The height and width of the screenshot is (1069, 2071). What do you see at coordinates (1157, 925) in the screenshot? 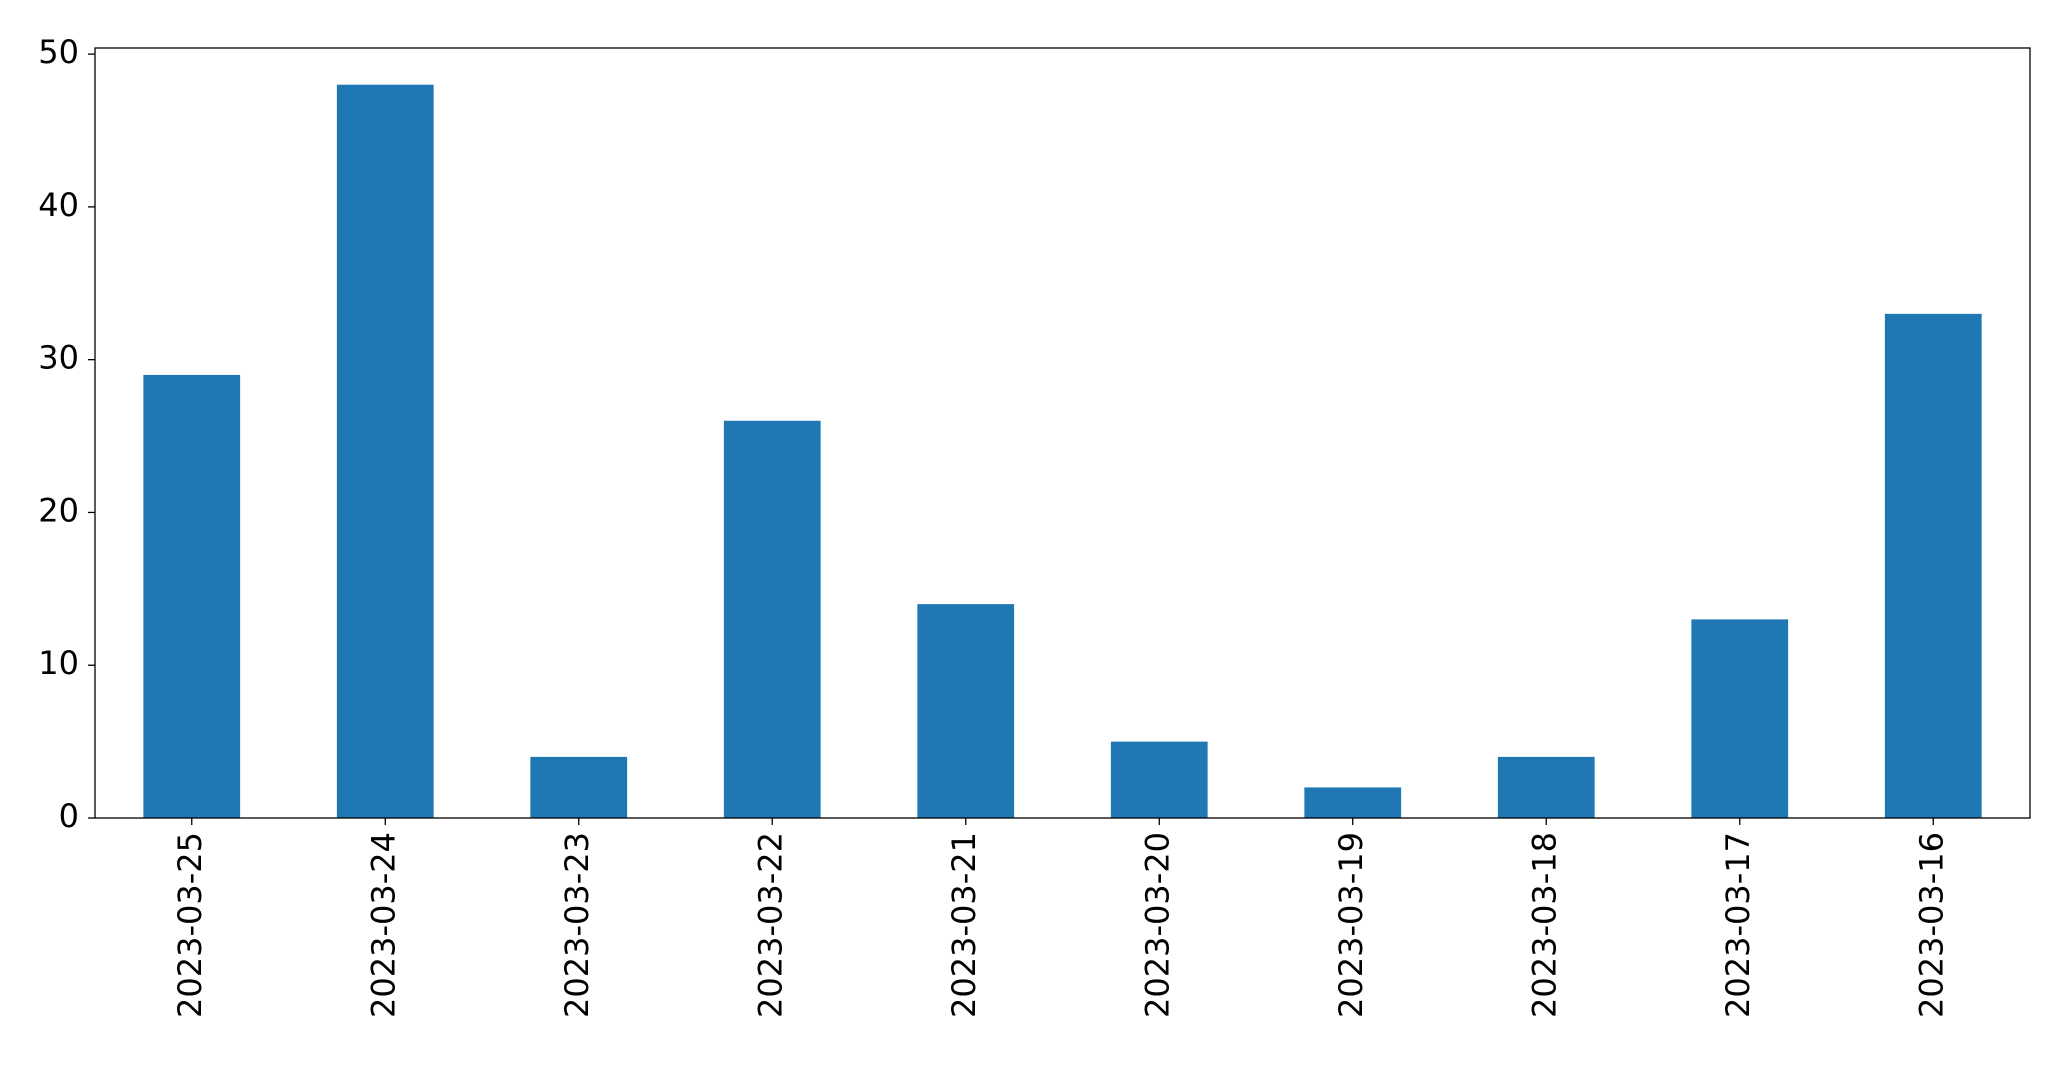
I see `x-tick-label: 2023-03-20` at bounding box center [1157, 925].